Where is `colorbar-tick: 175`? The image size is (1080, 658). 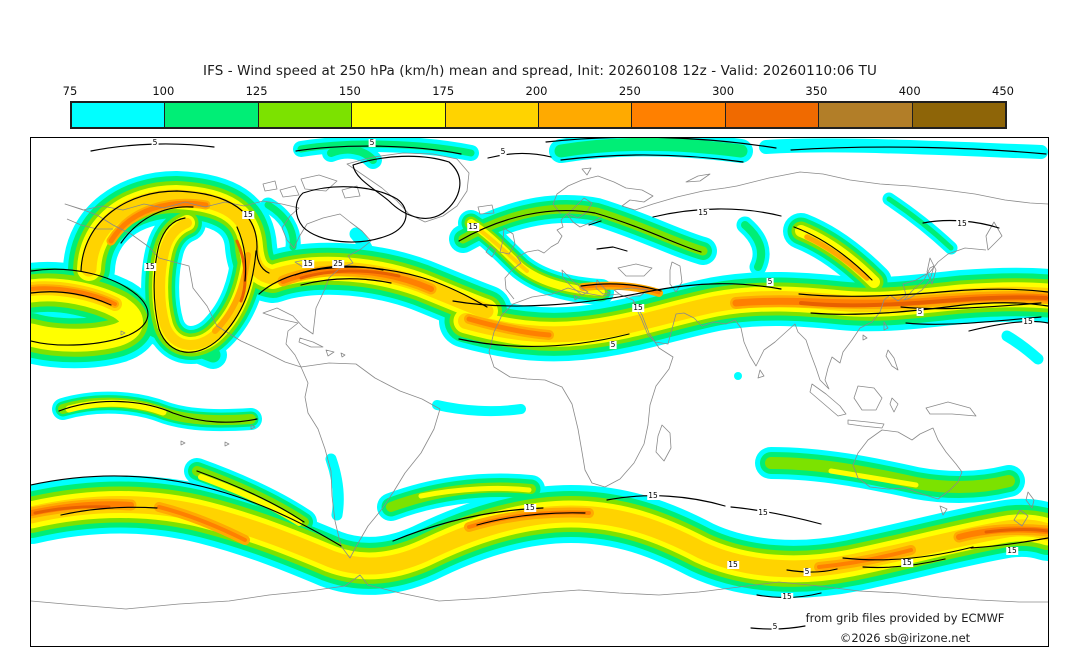
colorbar-tick: 175 is located at coordinates (443, 91).